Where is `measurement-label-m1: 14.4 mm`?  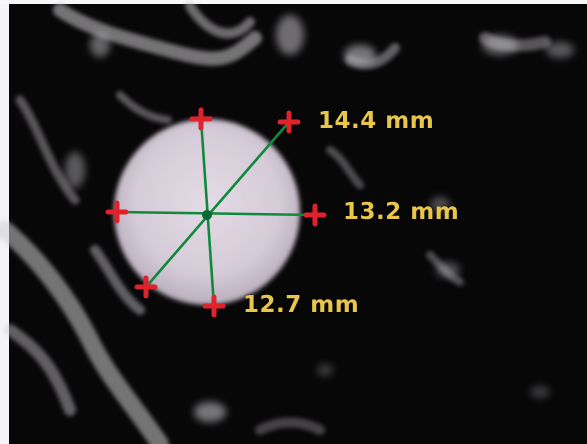
measurement-label-m1: 14.4 mm is located at coordinates (376, 121).